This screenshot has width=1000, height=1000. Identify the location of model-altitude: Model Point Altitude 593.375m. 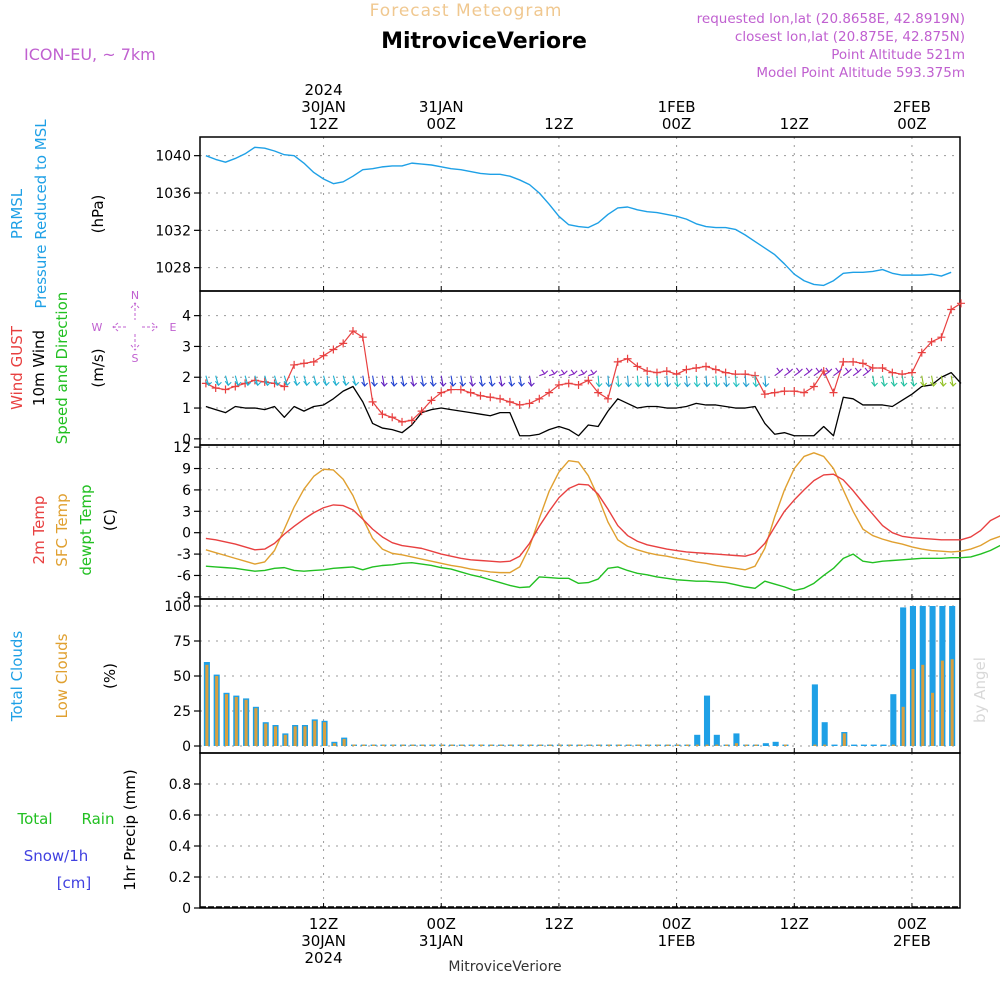
(860, 73).